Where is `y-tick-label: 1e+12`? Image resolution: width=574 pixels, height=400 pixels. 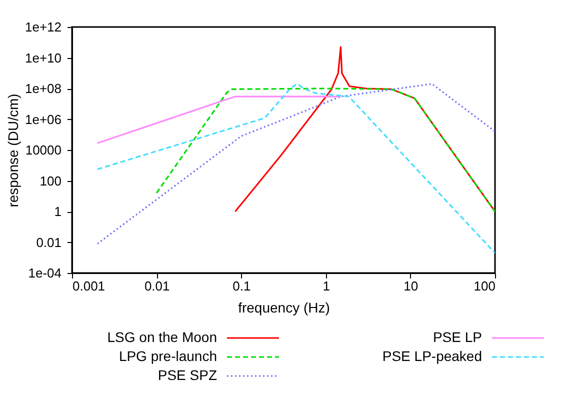 y-tick-label: 1e+12 is located at coordinates (43, 27).